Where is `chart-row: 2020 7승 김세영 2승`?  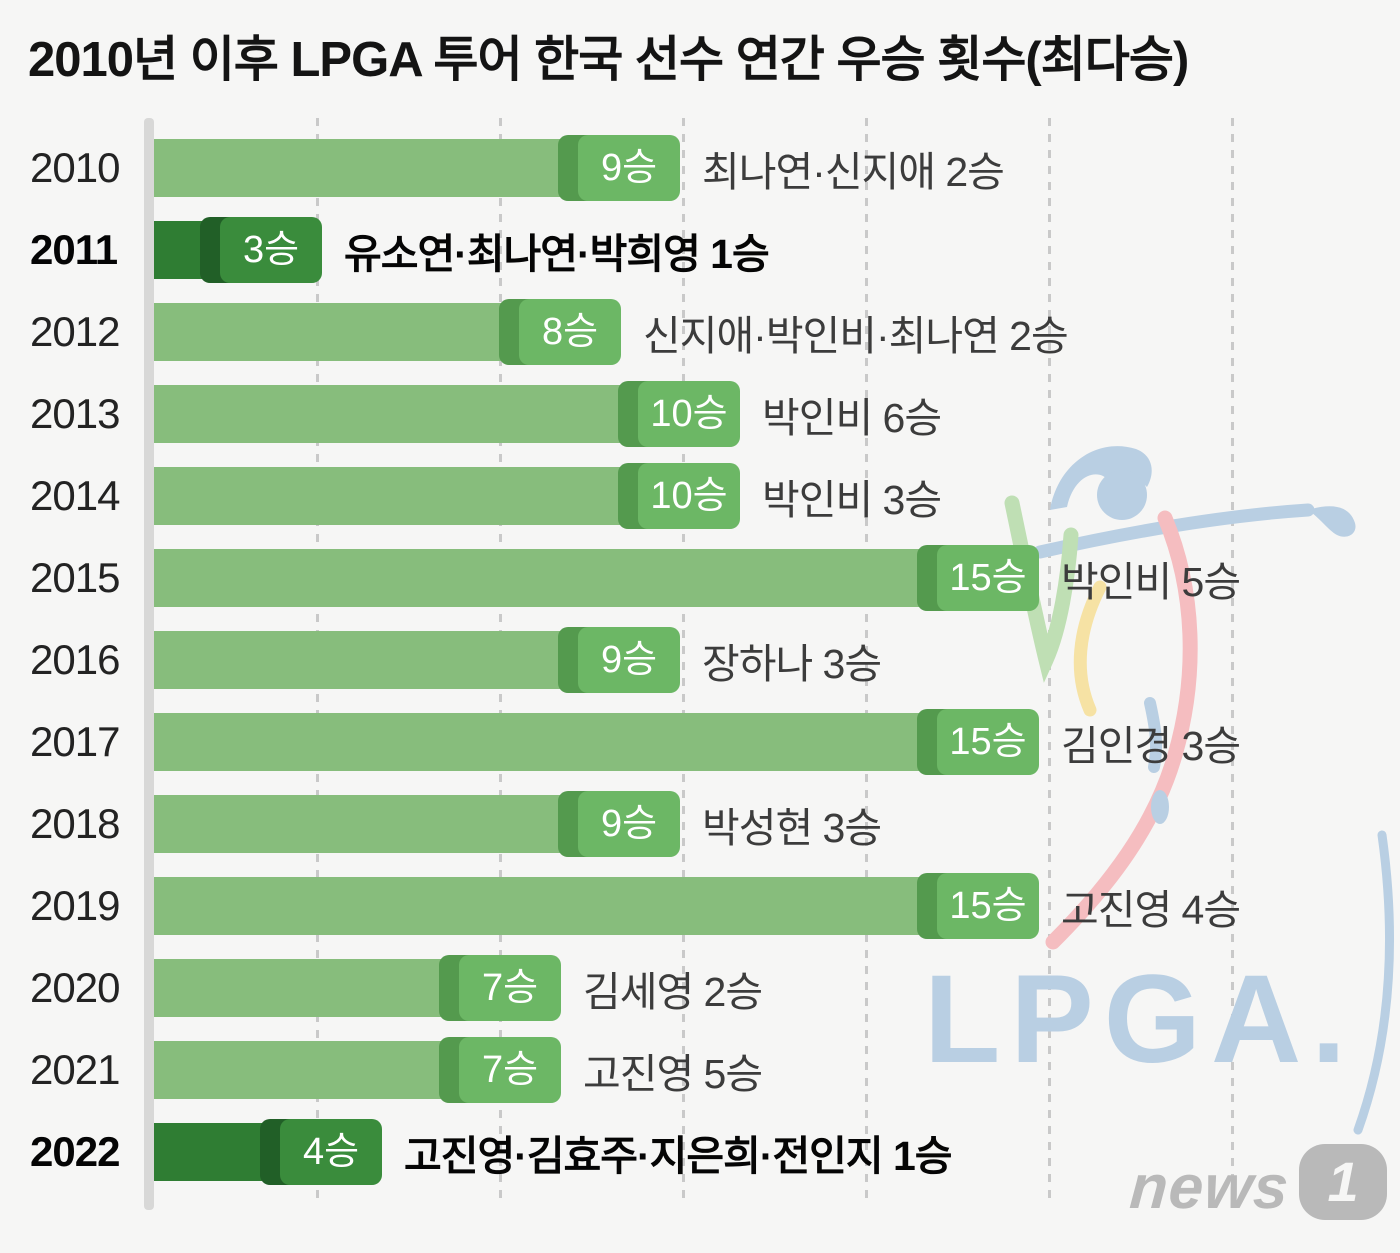
chart-row: 2020 7승 김세영 2승 is located at coordinates (700, 988).